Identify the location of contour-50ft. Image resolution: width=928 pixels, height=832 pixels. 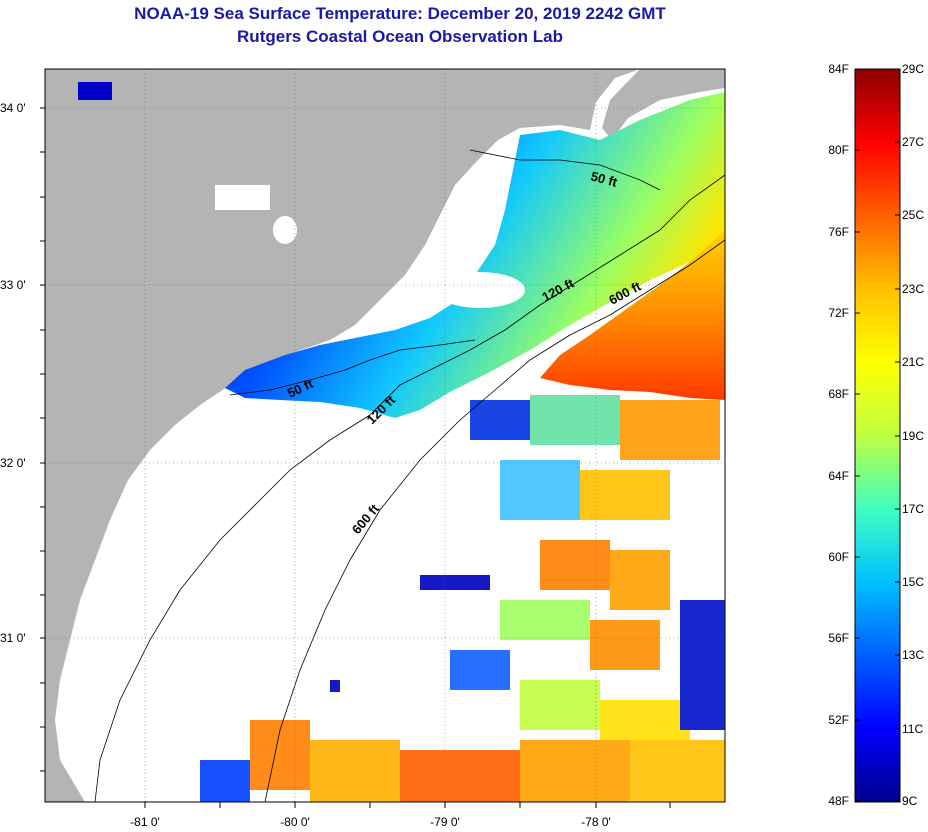
(445, 272).